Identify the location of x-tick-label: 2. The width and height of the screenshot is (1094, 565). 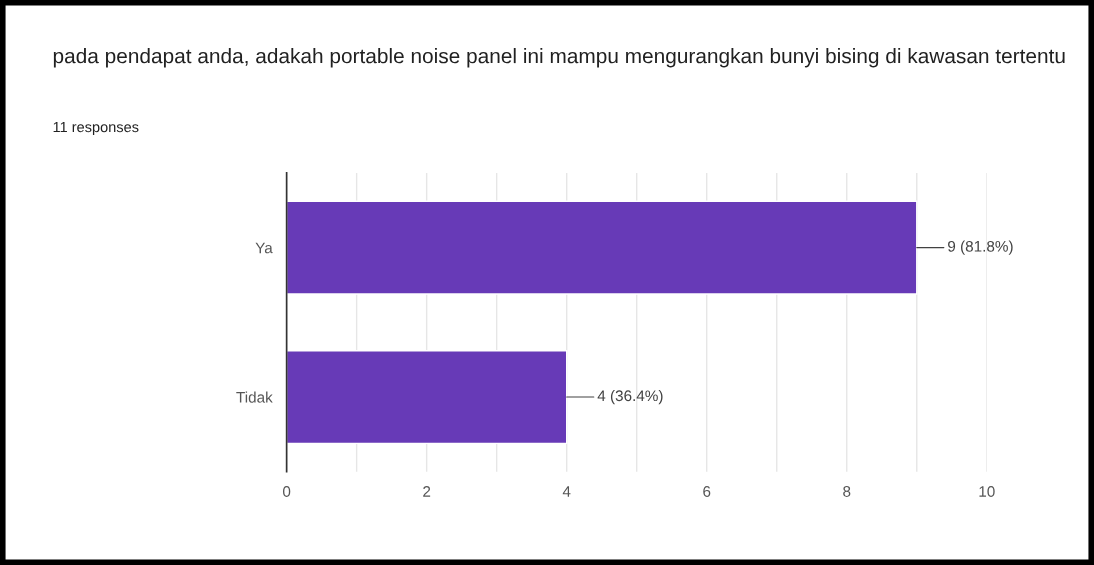
(427, 491).